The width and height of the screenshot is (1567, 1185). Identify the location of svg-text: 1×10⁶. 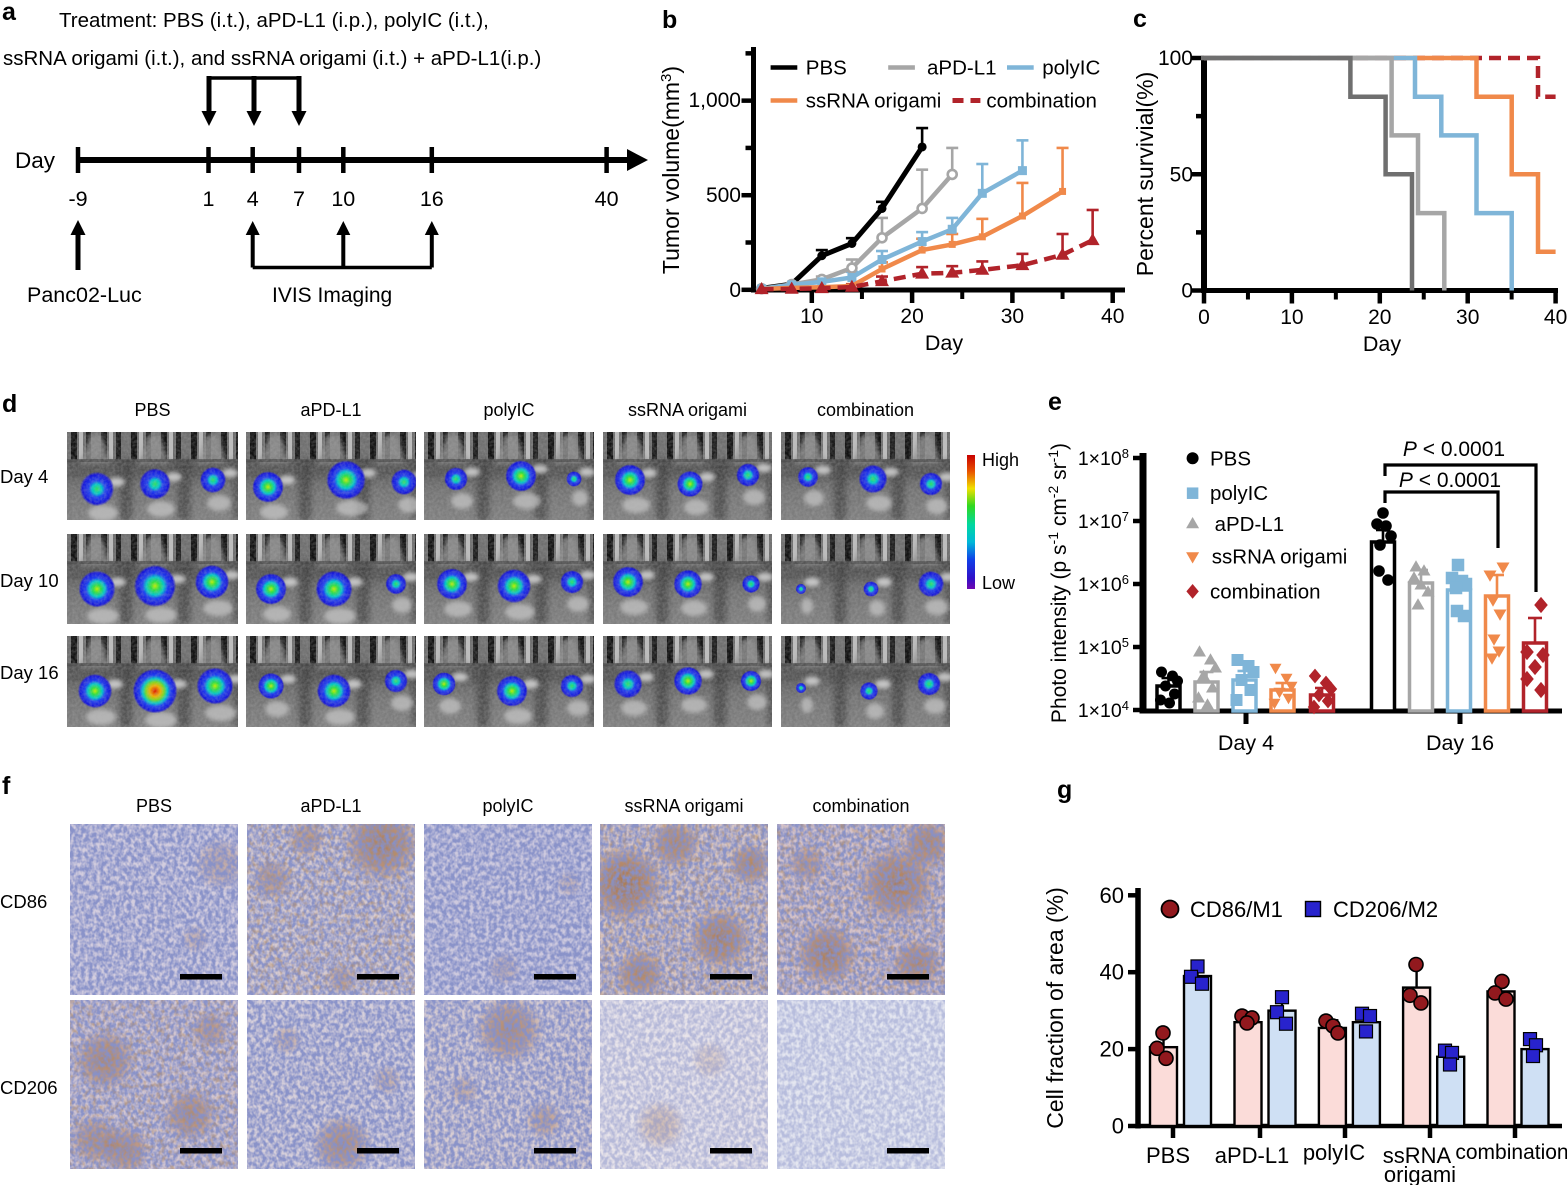
(1103, 584).